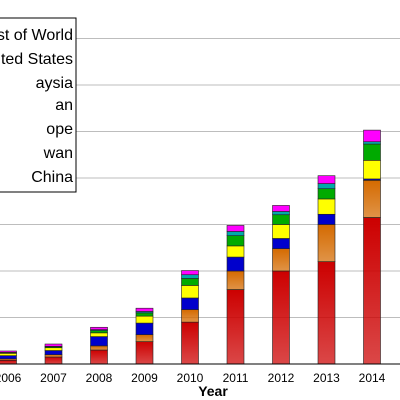 This screenshot has height=400, width=400. I want to click on x-tick-label: 2011, so click(236, 378).